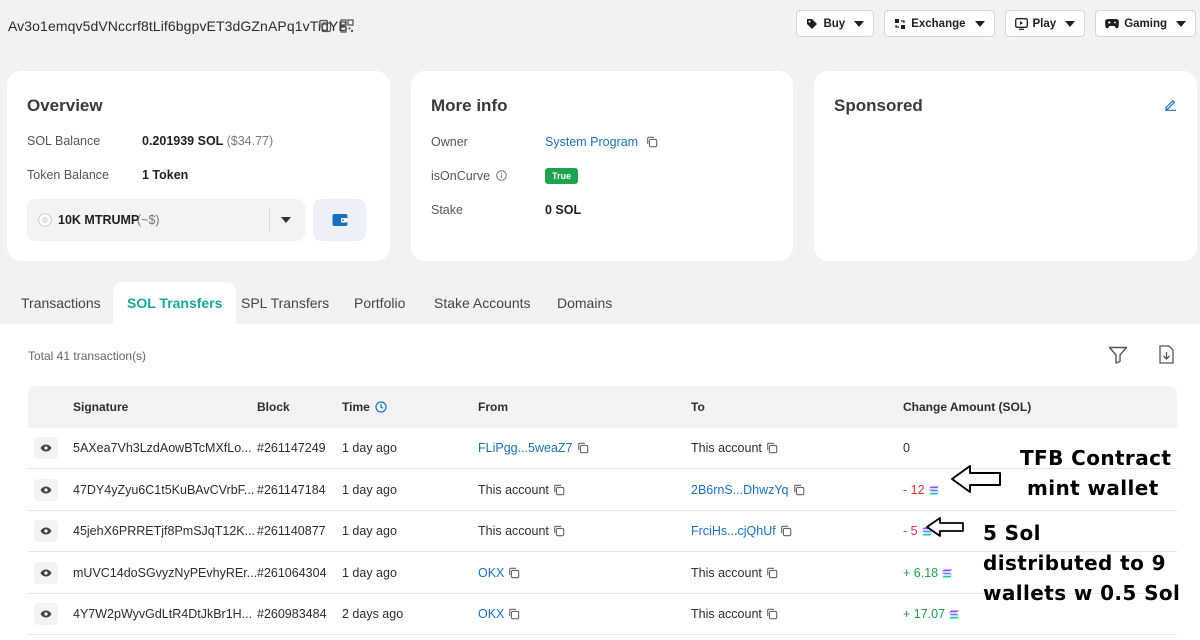  What do you see at coordinates (99, 220) in the screenshot?
I see `token-select-name: 10K MTRUMP` at bounding box center [99, 220].